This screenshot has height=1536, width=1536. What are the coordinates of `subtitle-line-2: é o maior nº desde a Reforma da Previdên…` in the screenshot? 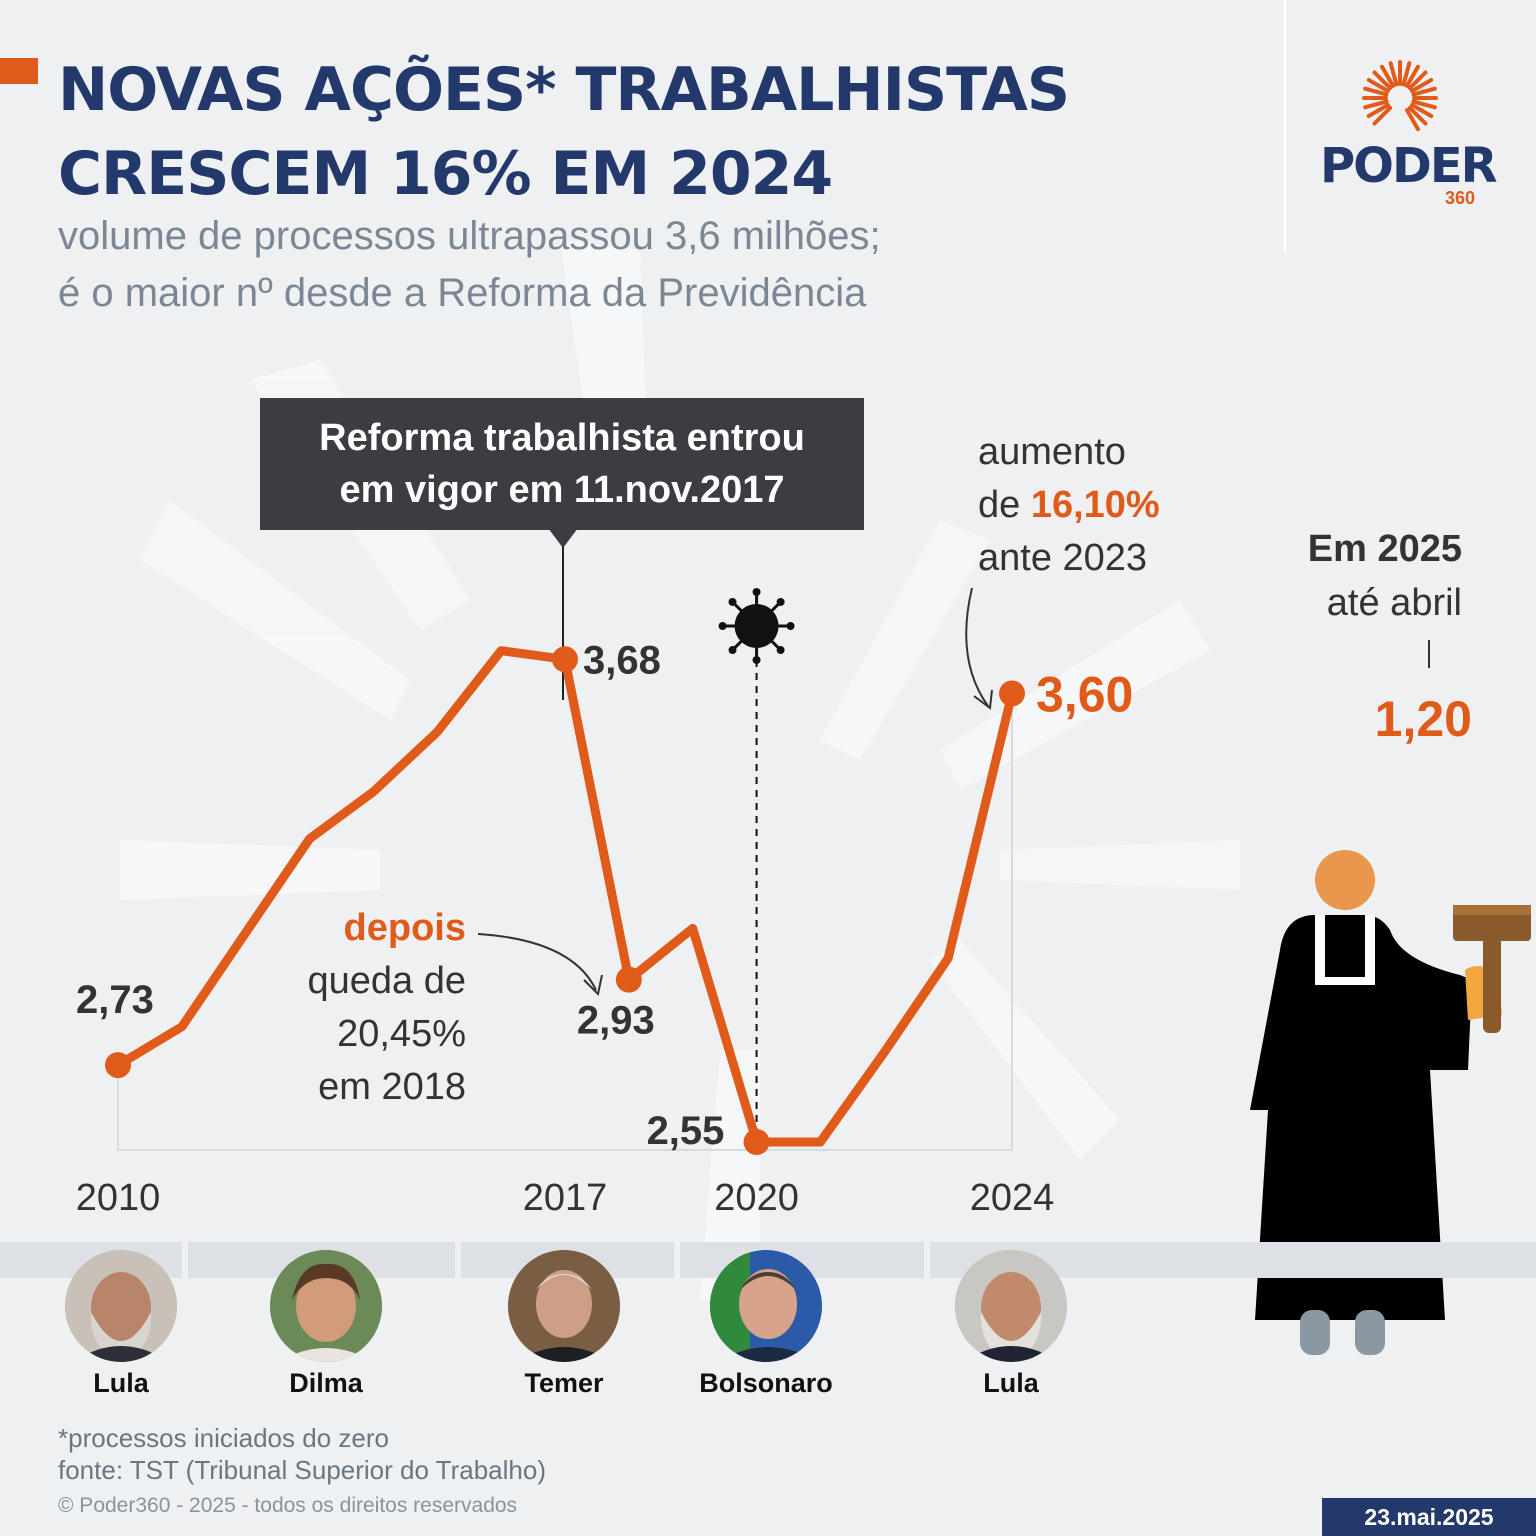 It's located at (462, 293).